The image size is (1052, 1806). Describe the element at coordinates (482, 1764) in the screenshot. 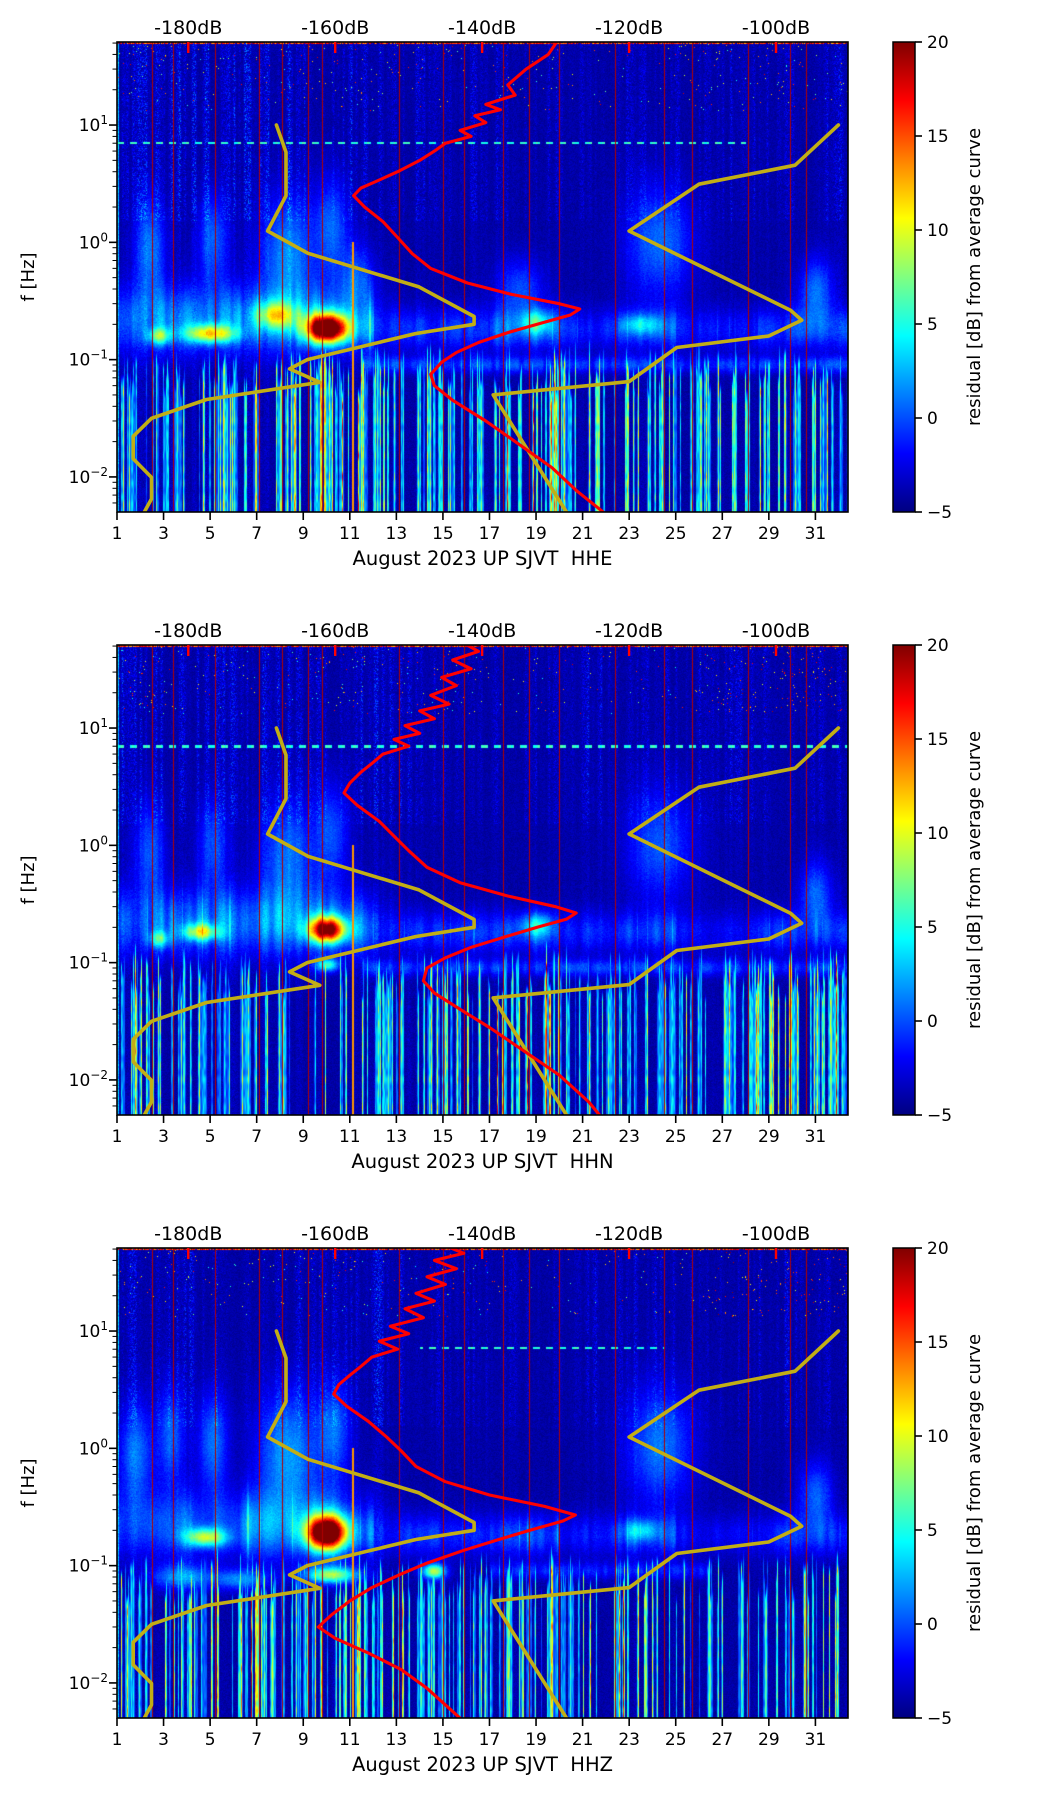

I see `panel-title: August 2023 UP SJVT HHZ` at that location.